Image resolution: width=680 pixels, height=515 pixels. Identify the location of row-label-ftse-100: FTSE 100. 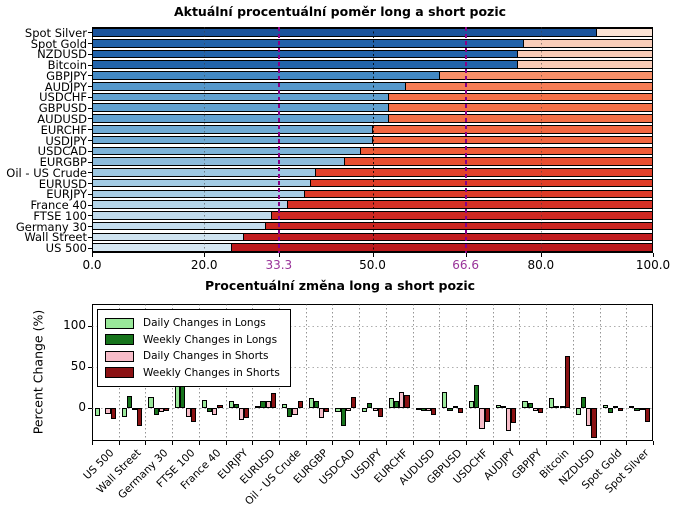
(60, 215).